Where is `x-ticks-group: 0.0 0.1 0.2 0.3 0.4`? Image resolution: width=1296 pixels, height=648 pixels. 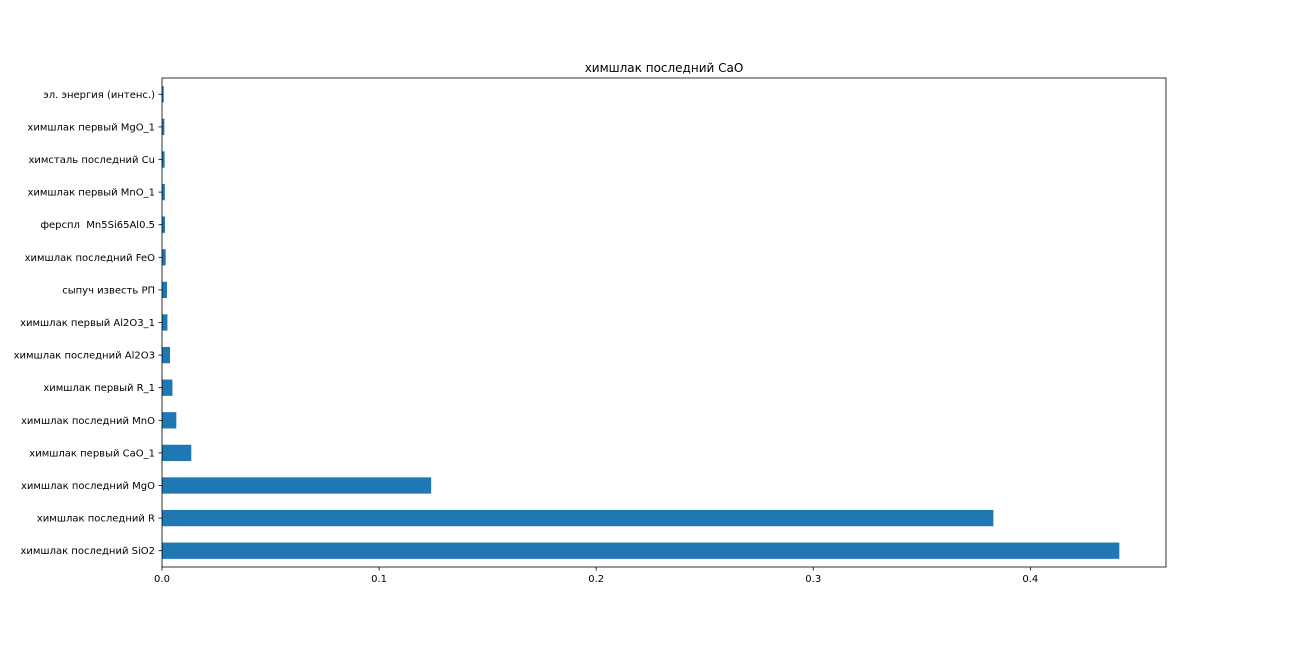 x-ticks-group: 0.0 0.1 0.2 0.3 0.4 is located at coordinates (596, 576).